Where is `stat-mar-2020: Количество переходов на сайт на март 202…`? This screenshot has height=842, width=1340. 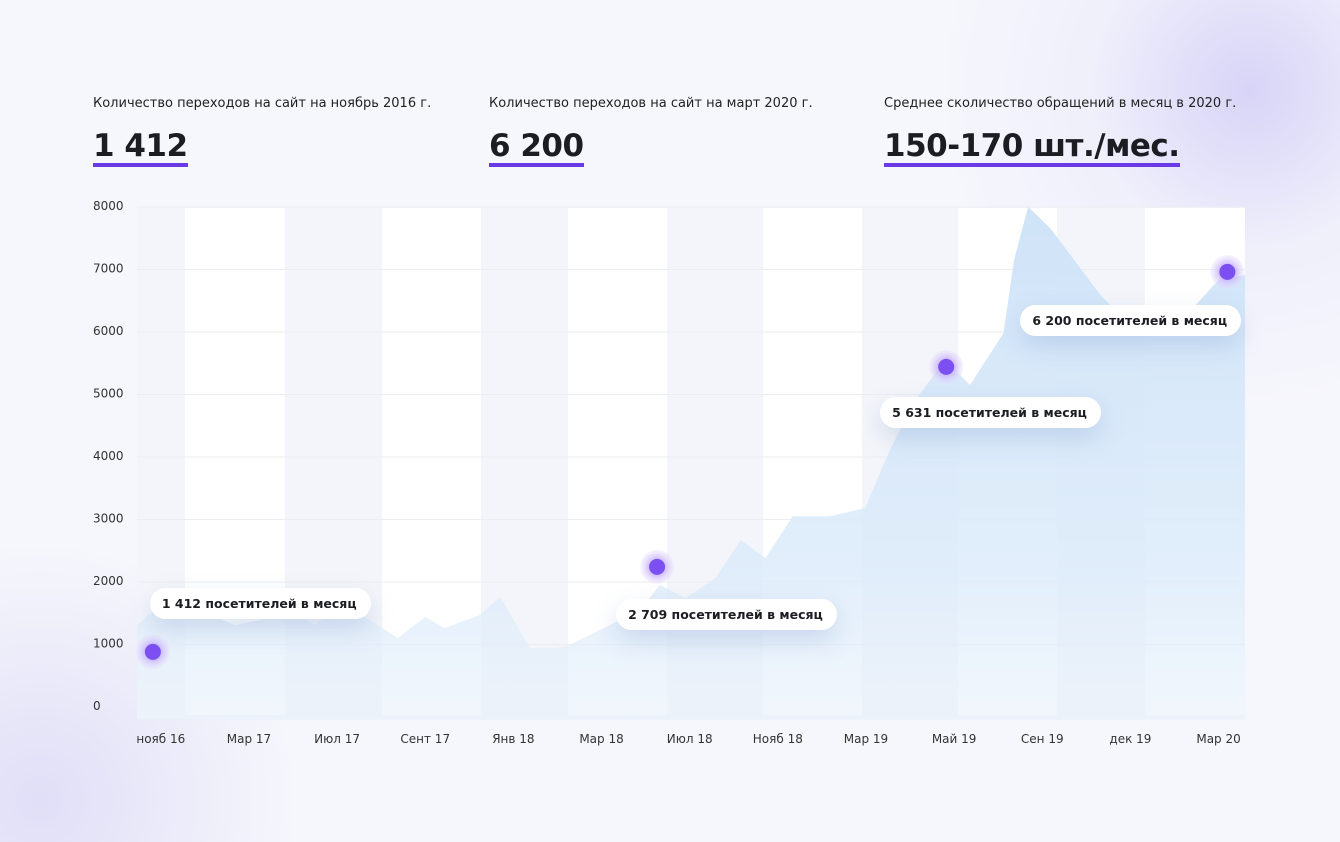 stat-mar-2020: Количество переходов на сайт на март 202… is located at coordinates (651, 131).